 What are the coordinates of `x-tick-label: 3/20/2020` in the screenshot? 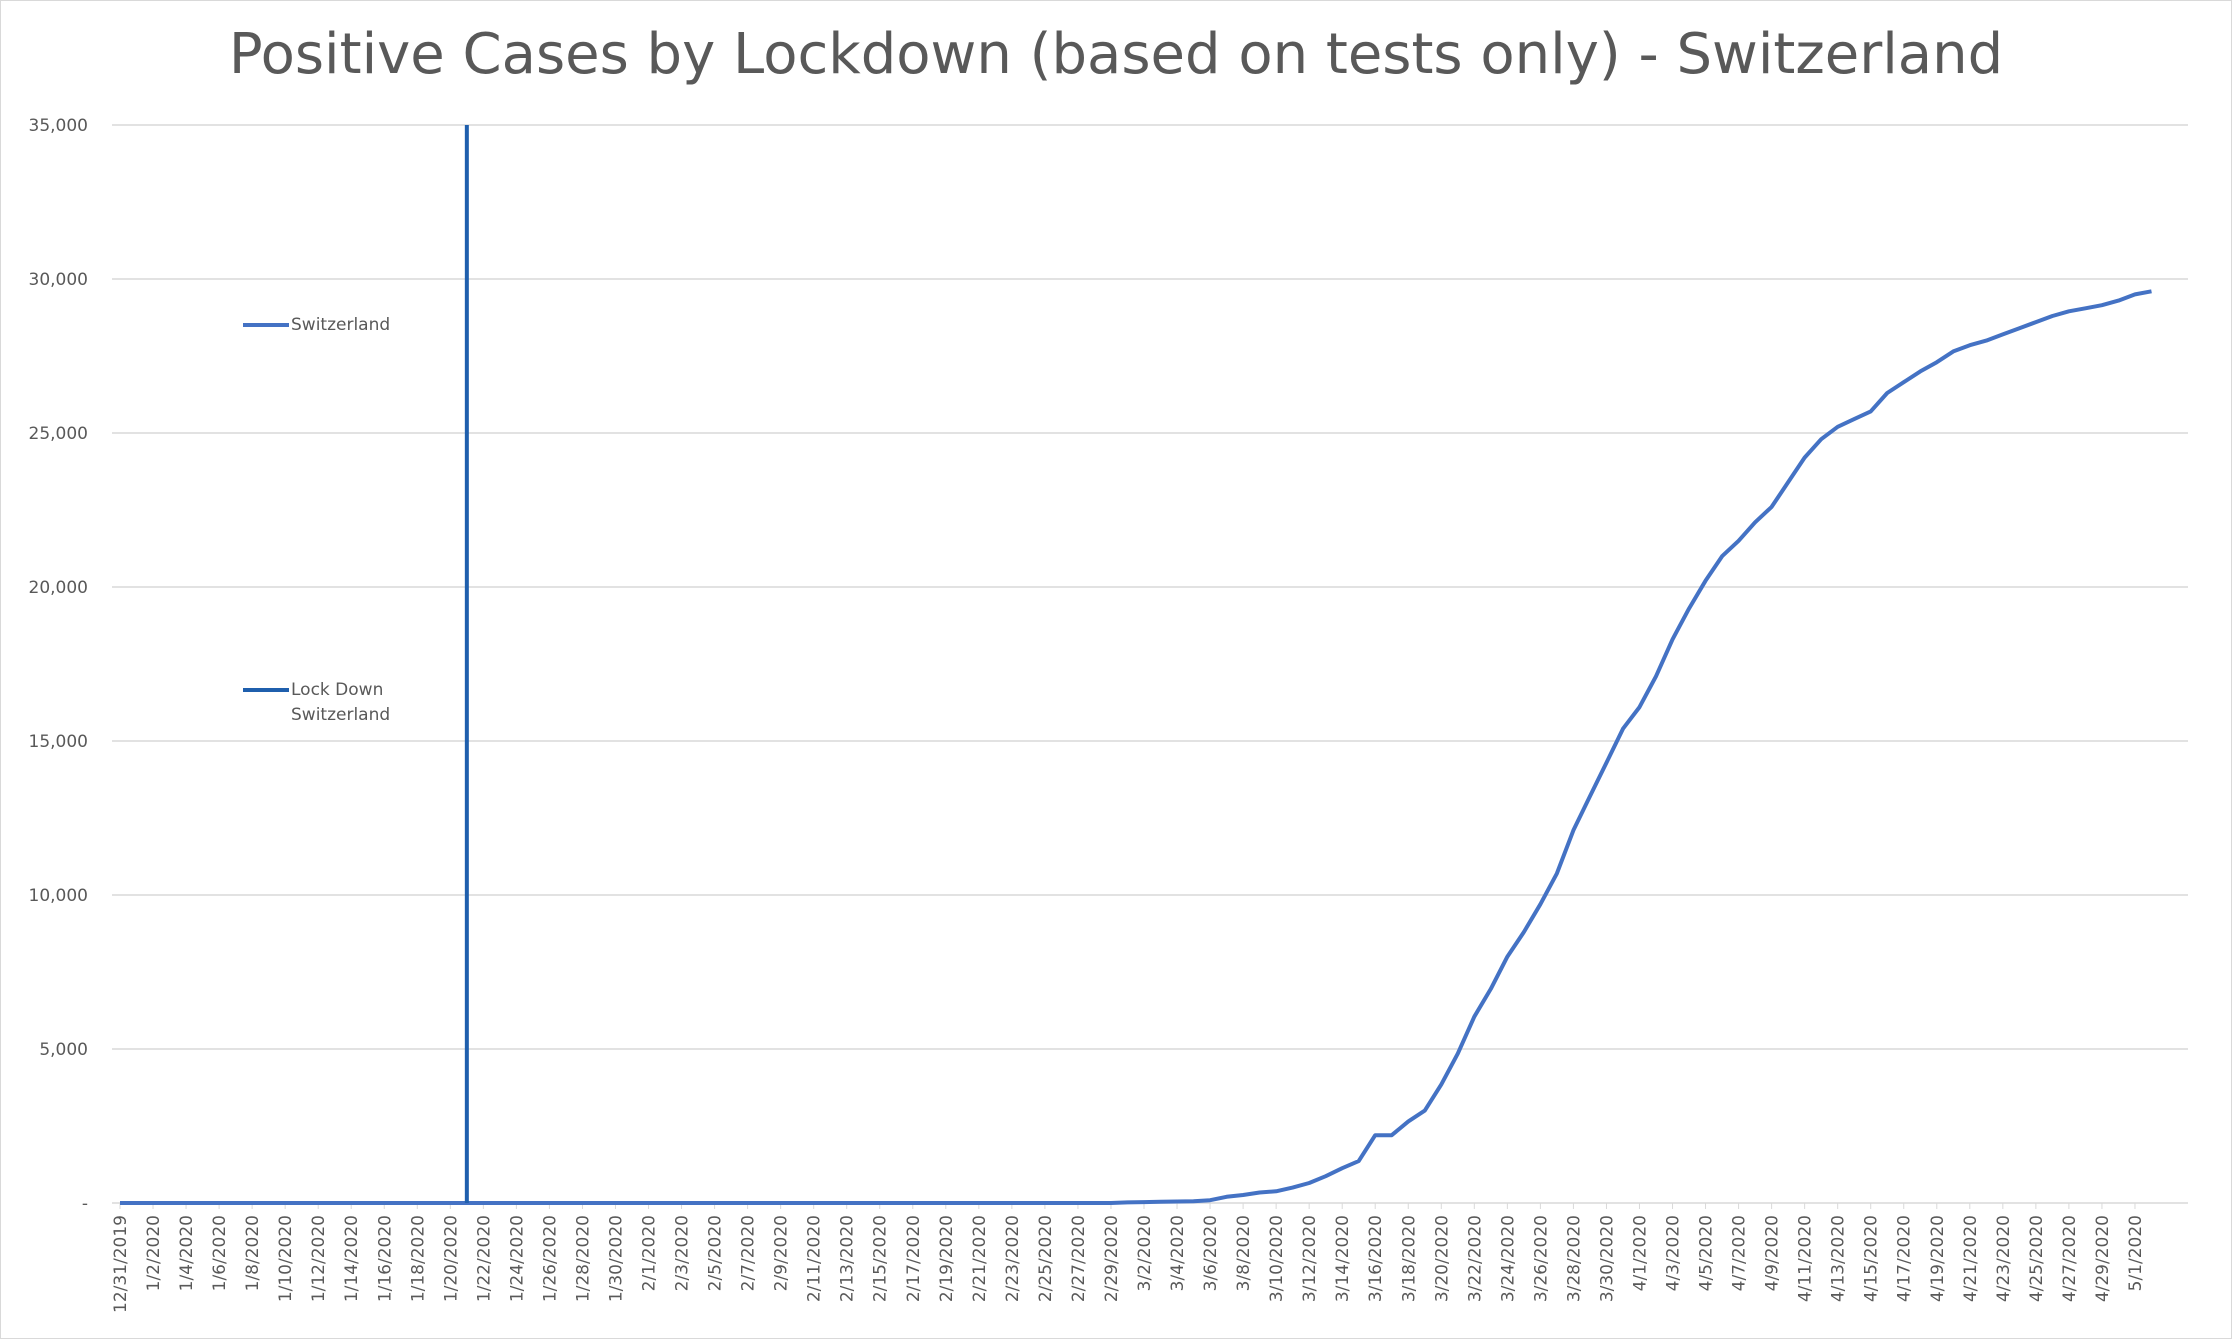 It's located at (1442, 1258).